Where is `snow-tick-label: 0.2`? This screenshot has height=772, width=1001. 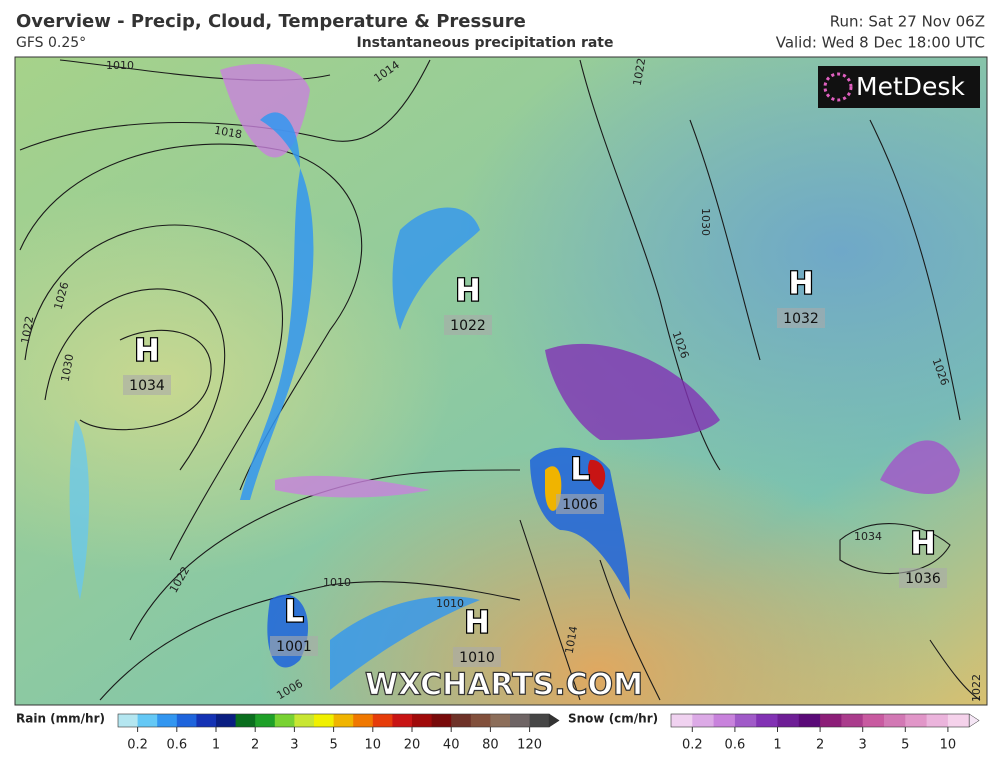
snow-tick-label: 0.2 is located at coordinates (692, 745).